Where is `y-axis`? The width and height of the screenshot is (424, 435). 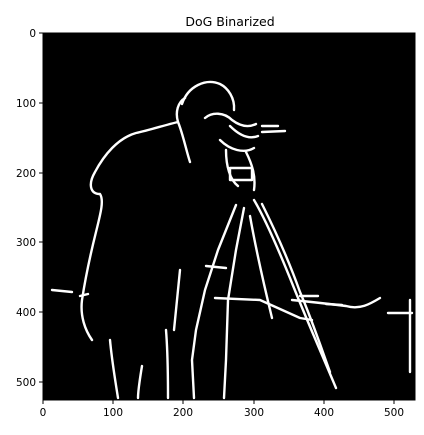
y-axis is located at coordinates (41, 207).